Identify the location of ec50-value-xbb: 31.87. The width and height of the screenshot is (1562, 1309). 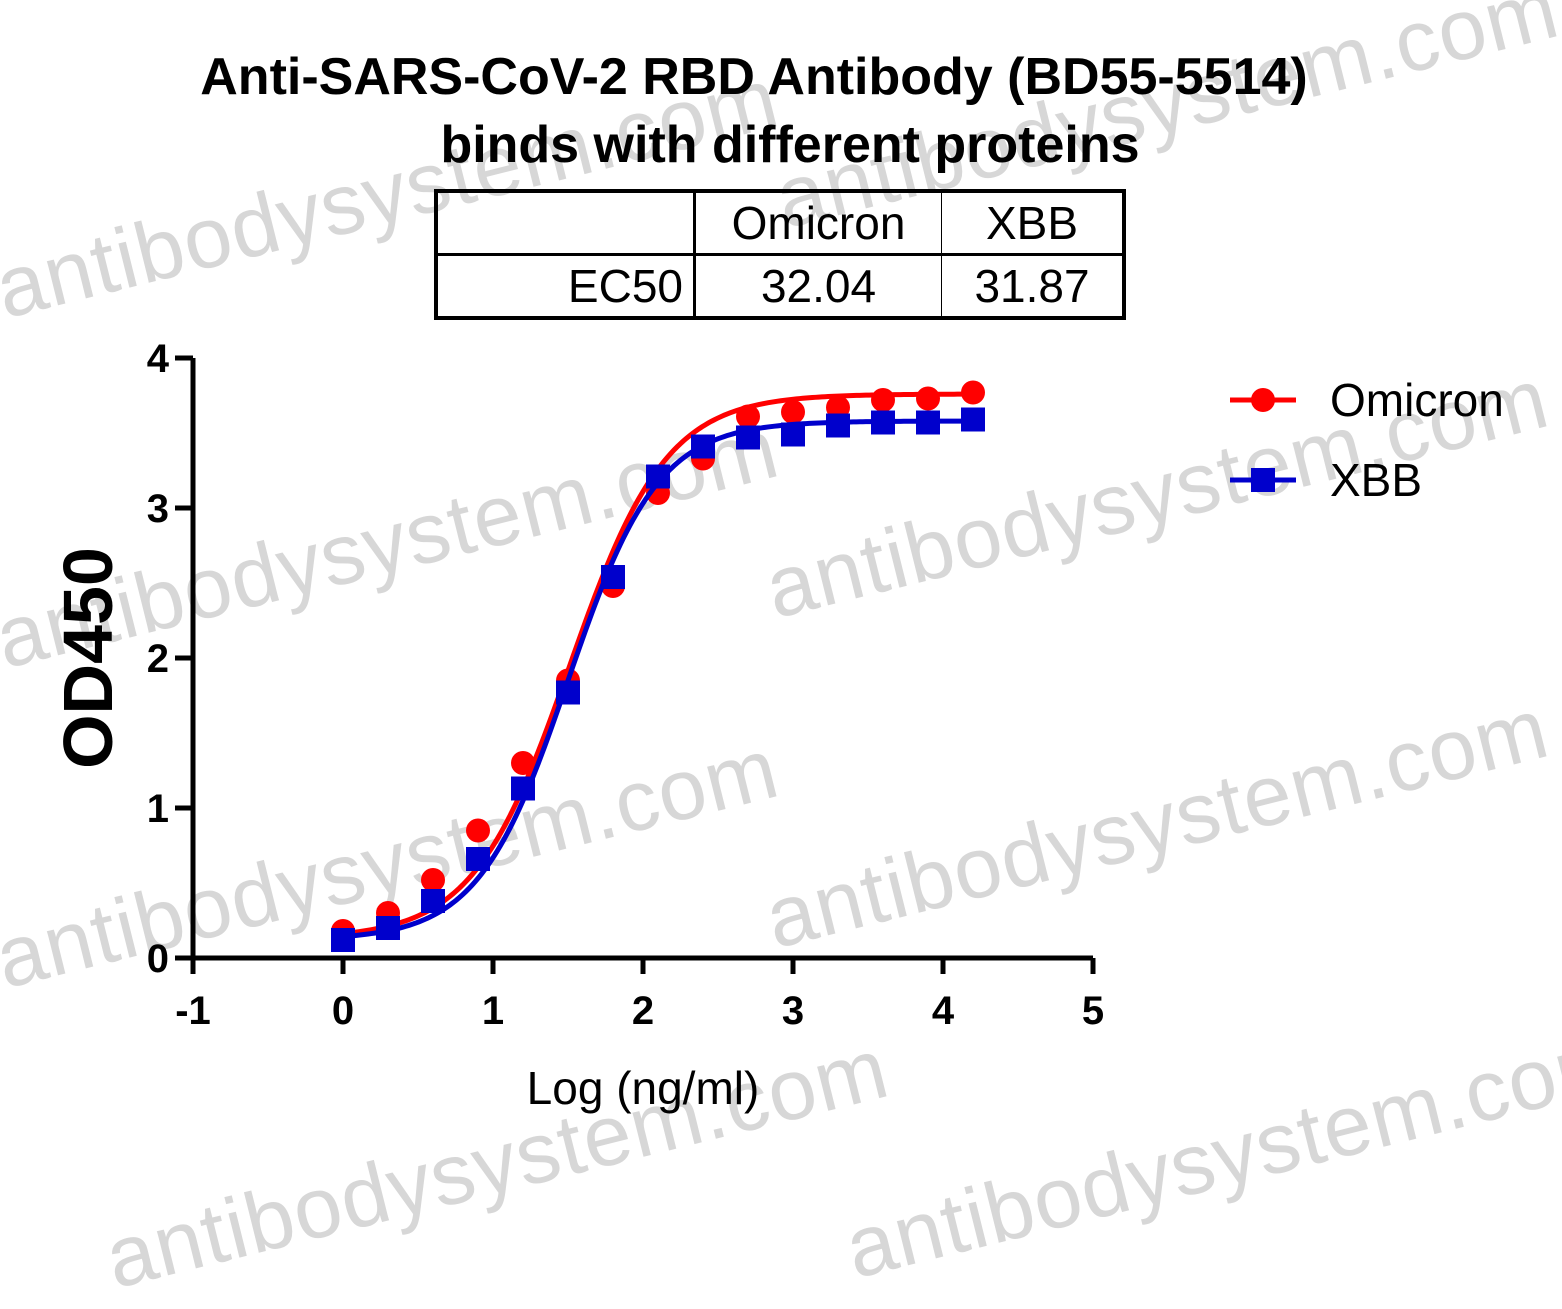
(1033, 286).